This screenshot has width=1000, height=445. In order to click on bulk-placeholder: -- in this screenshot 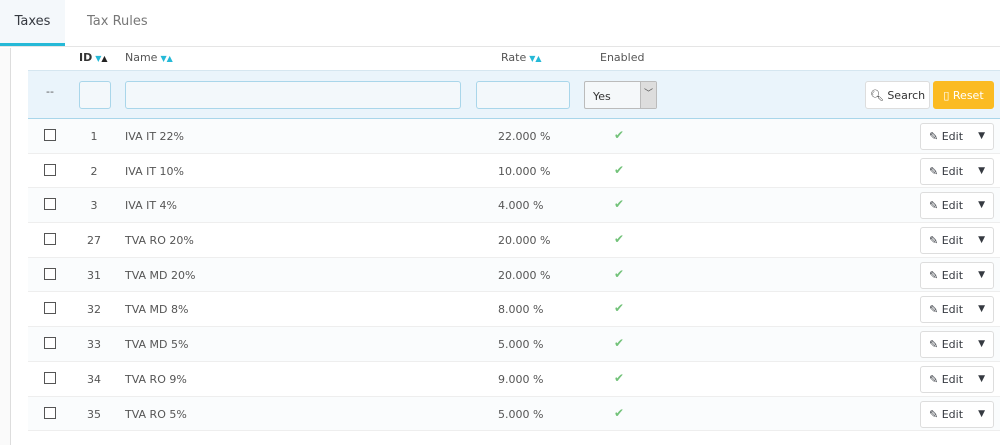, I will do `click(50, 91)`.